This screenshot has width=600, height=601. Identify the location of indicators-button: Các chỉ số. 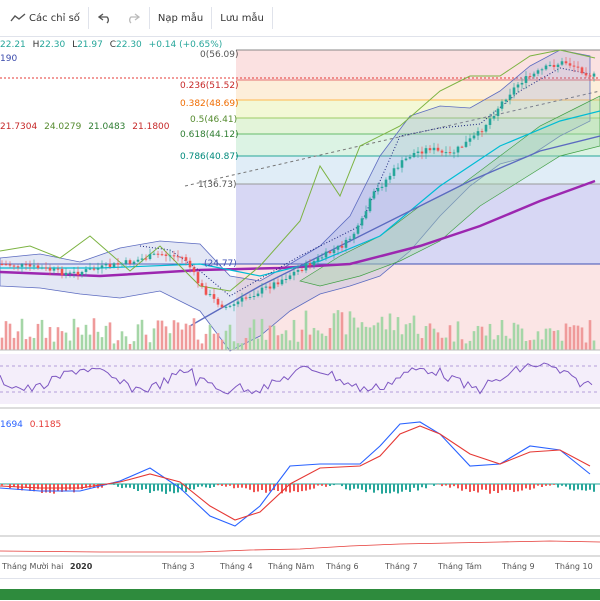
(45, 18).